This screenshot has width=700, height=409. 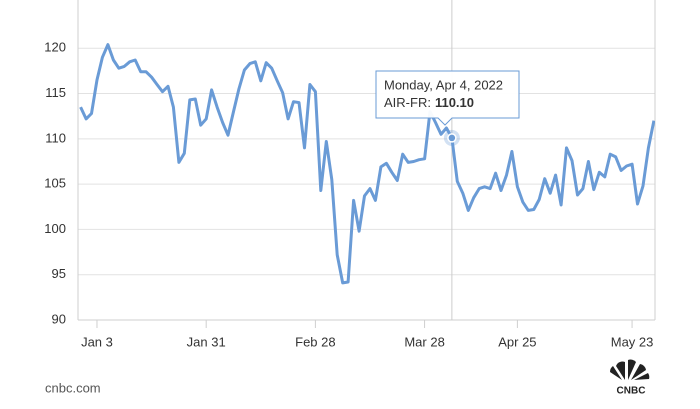 I want to click on y-tick-label: 120, so click(x=55, y=47).